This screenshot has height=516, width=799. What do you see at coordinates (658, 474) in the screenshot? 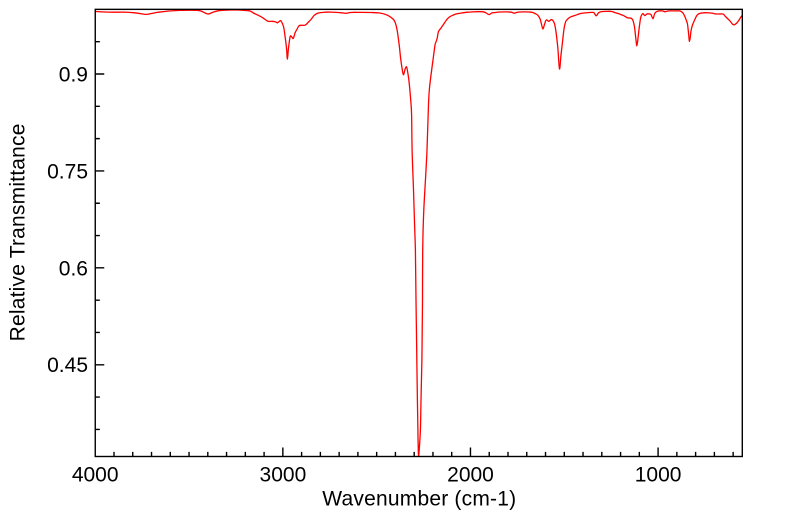
I see `svg-text: 1000` at bounding box center [658, 474].